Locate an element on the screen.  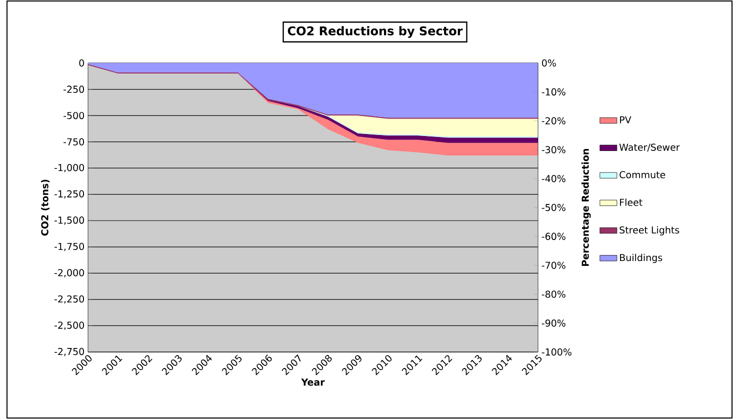
y2-tick-label: -10% is located at coordinates (554, 92).